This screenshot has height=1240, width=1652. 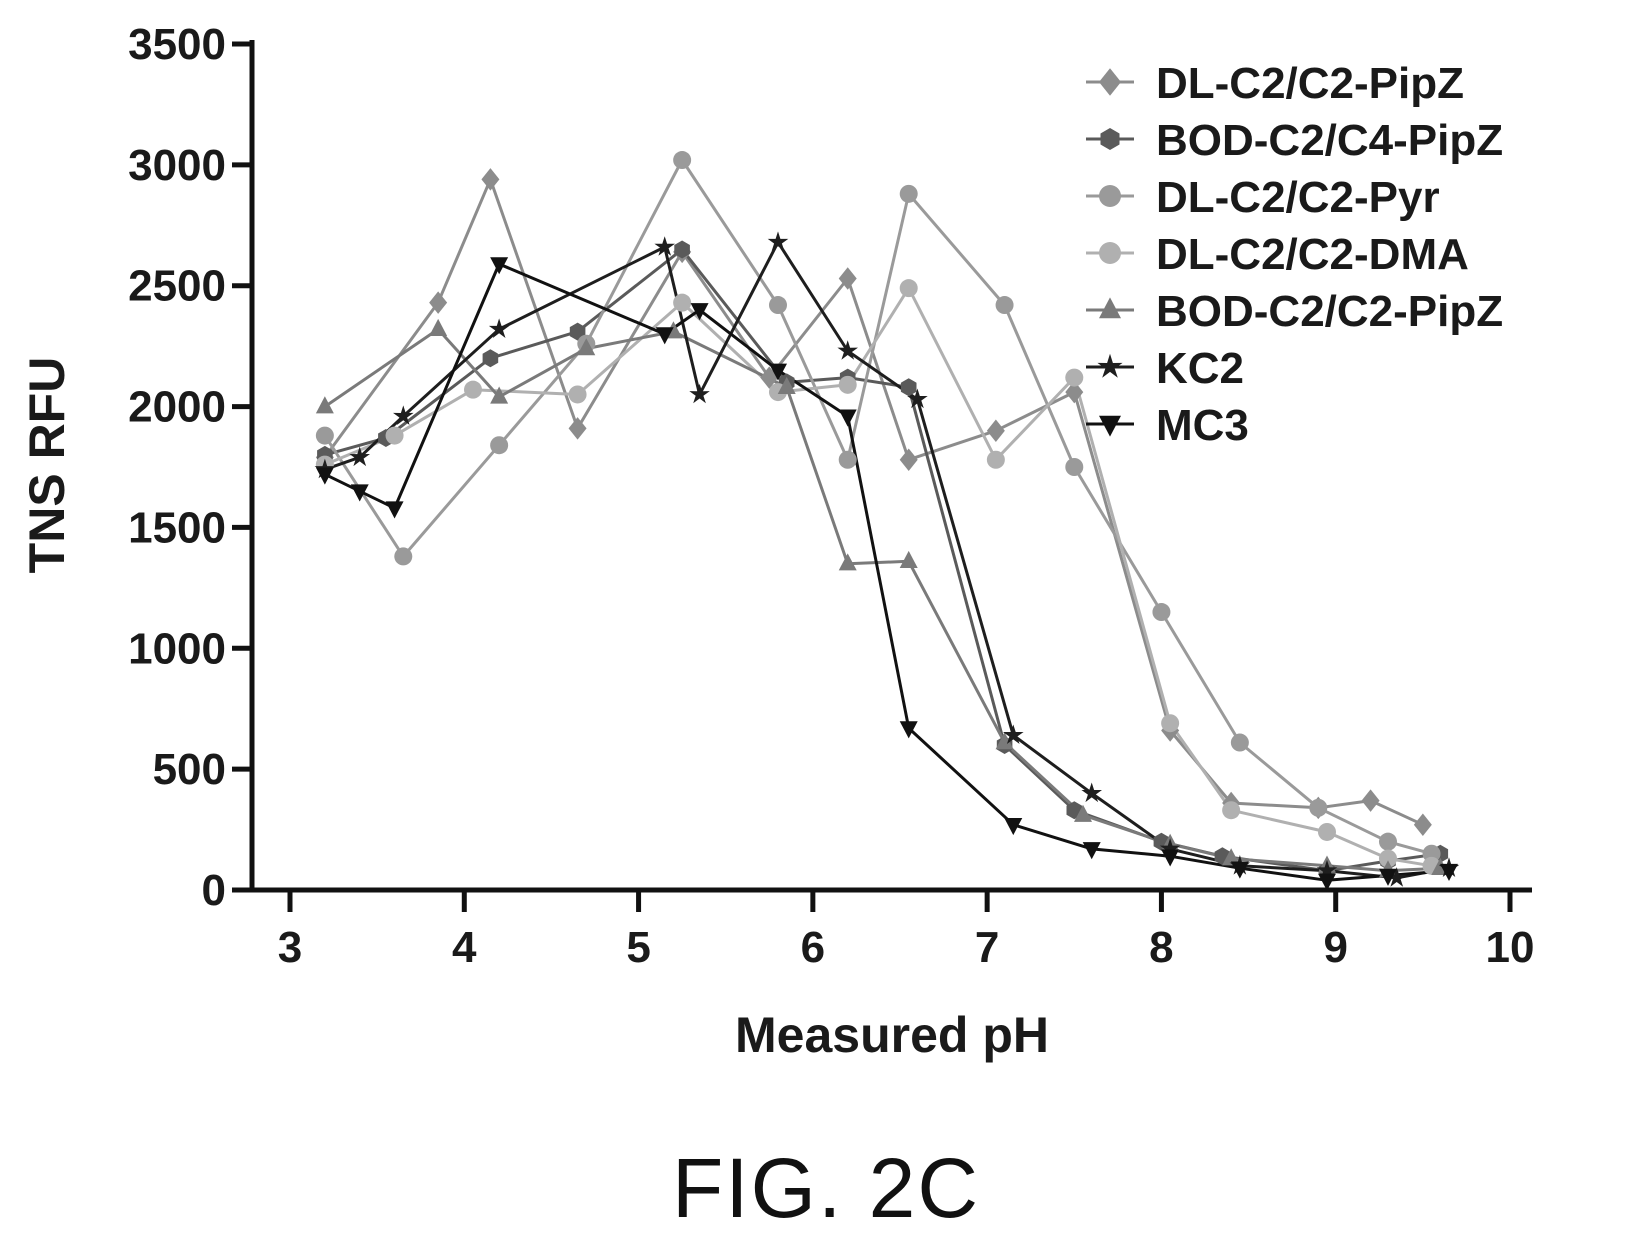 What do you see at coordinates (826, 1188) in the screenshot?
I see `figure-caption: FIG. 2C` at bounding box center [826, 1188].